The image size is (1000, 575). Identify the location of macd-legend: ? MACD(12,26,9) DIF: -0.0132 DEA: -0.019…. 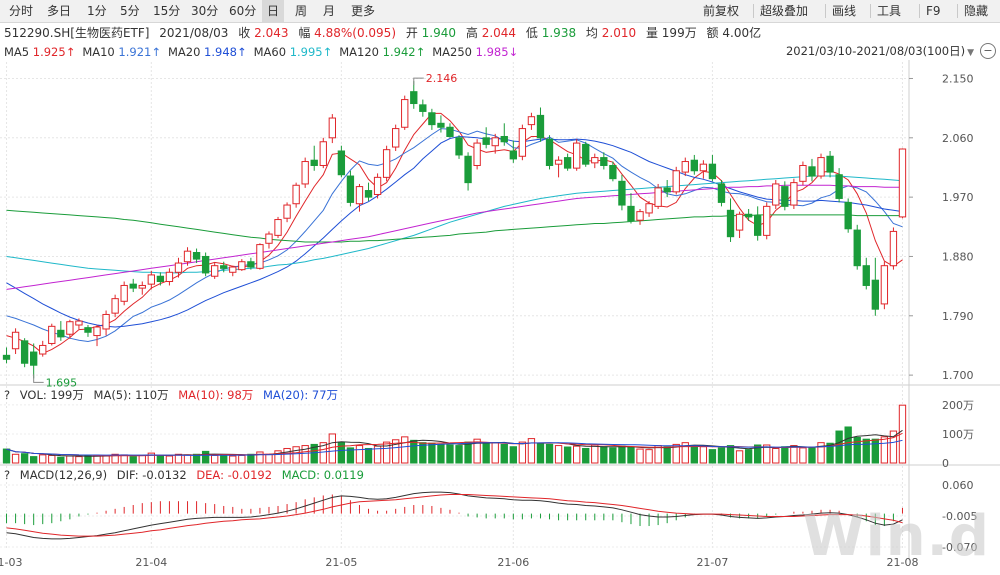
(187, 475).